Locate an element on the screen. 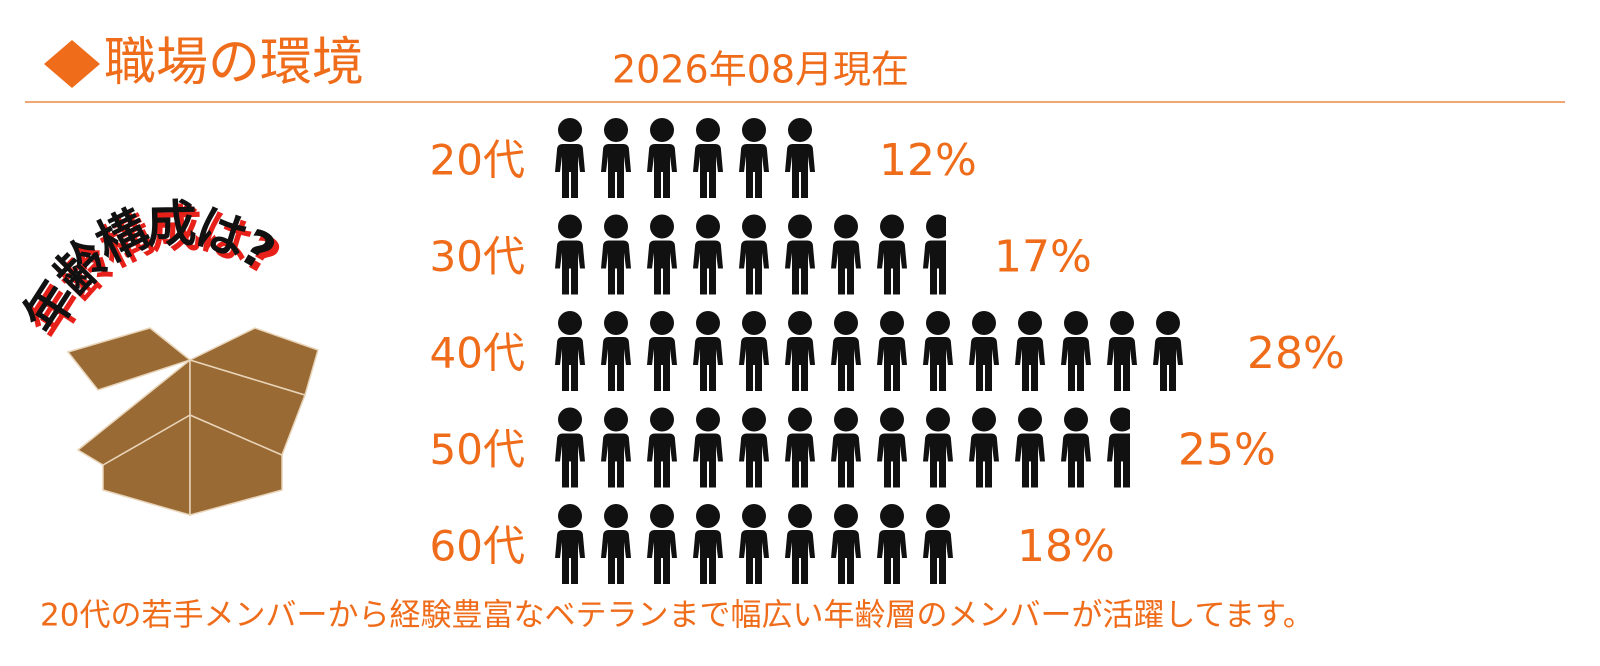  box-illustration is located at coordinates (192, 421).